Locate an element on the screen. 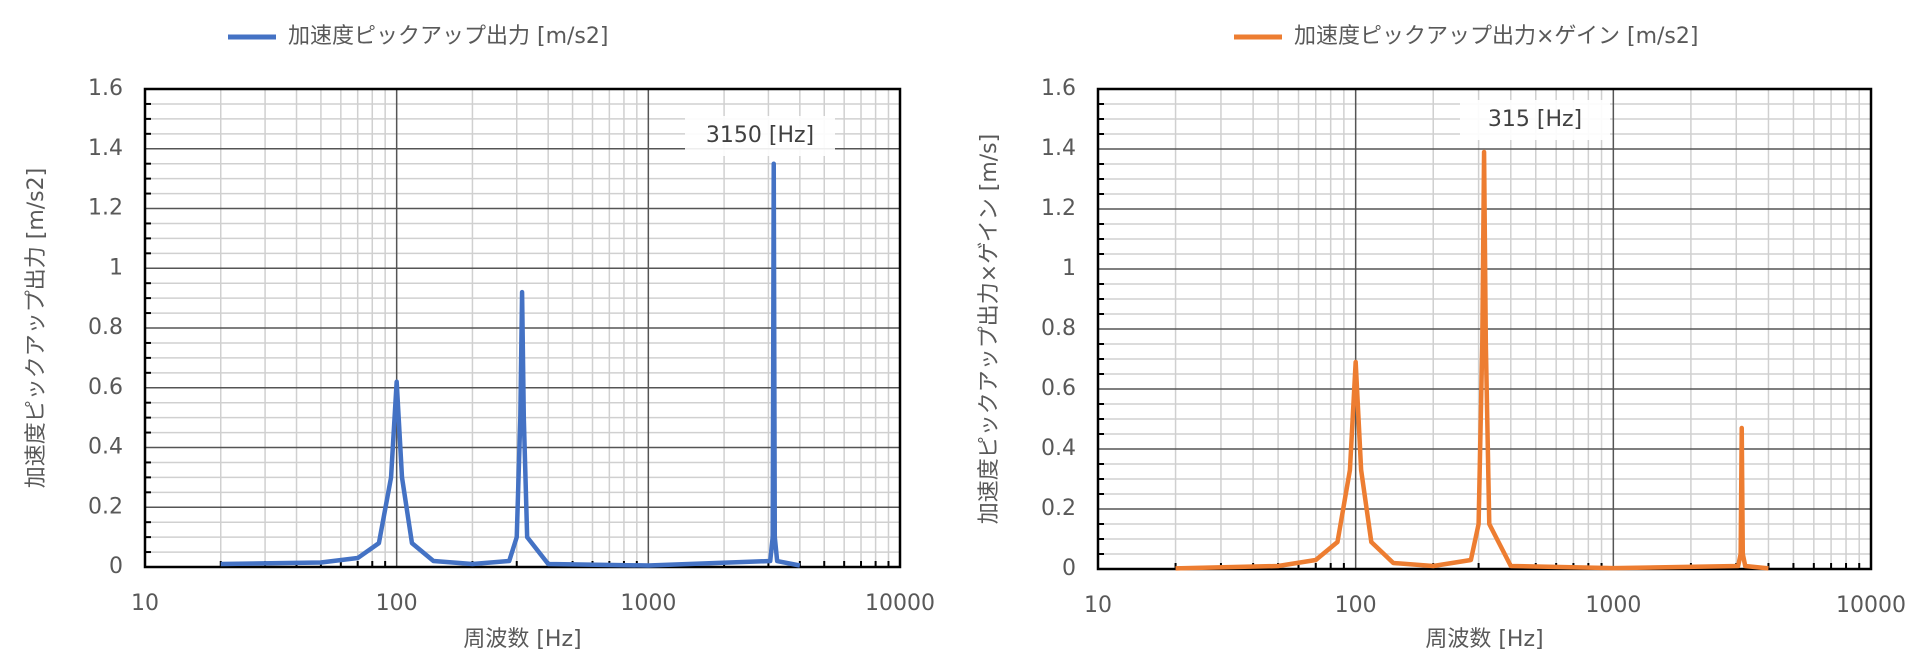  y-axis-label: 加速度ピックアップ出力 [m/s2] is located at coordinates (36, 328).